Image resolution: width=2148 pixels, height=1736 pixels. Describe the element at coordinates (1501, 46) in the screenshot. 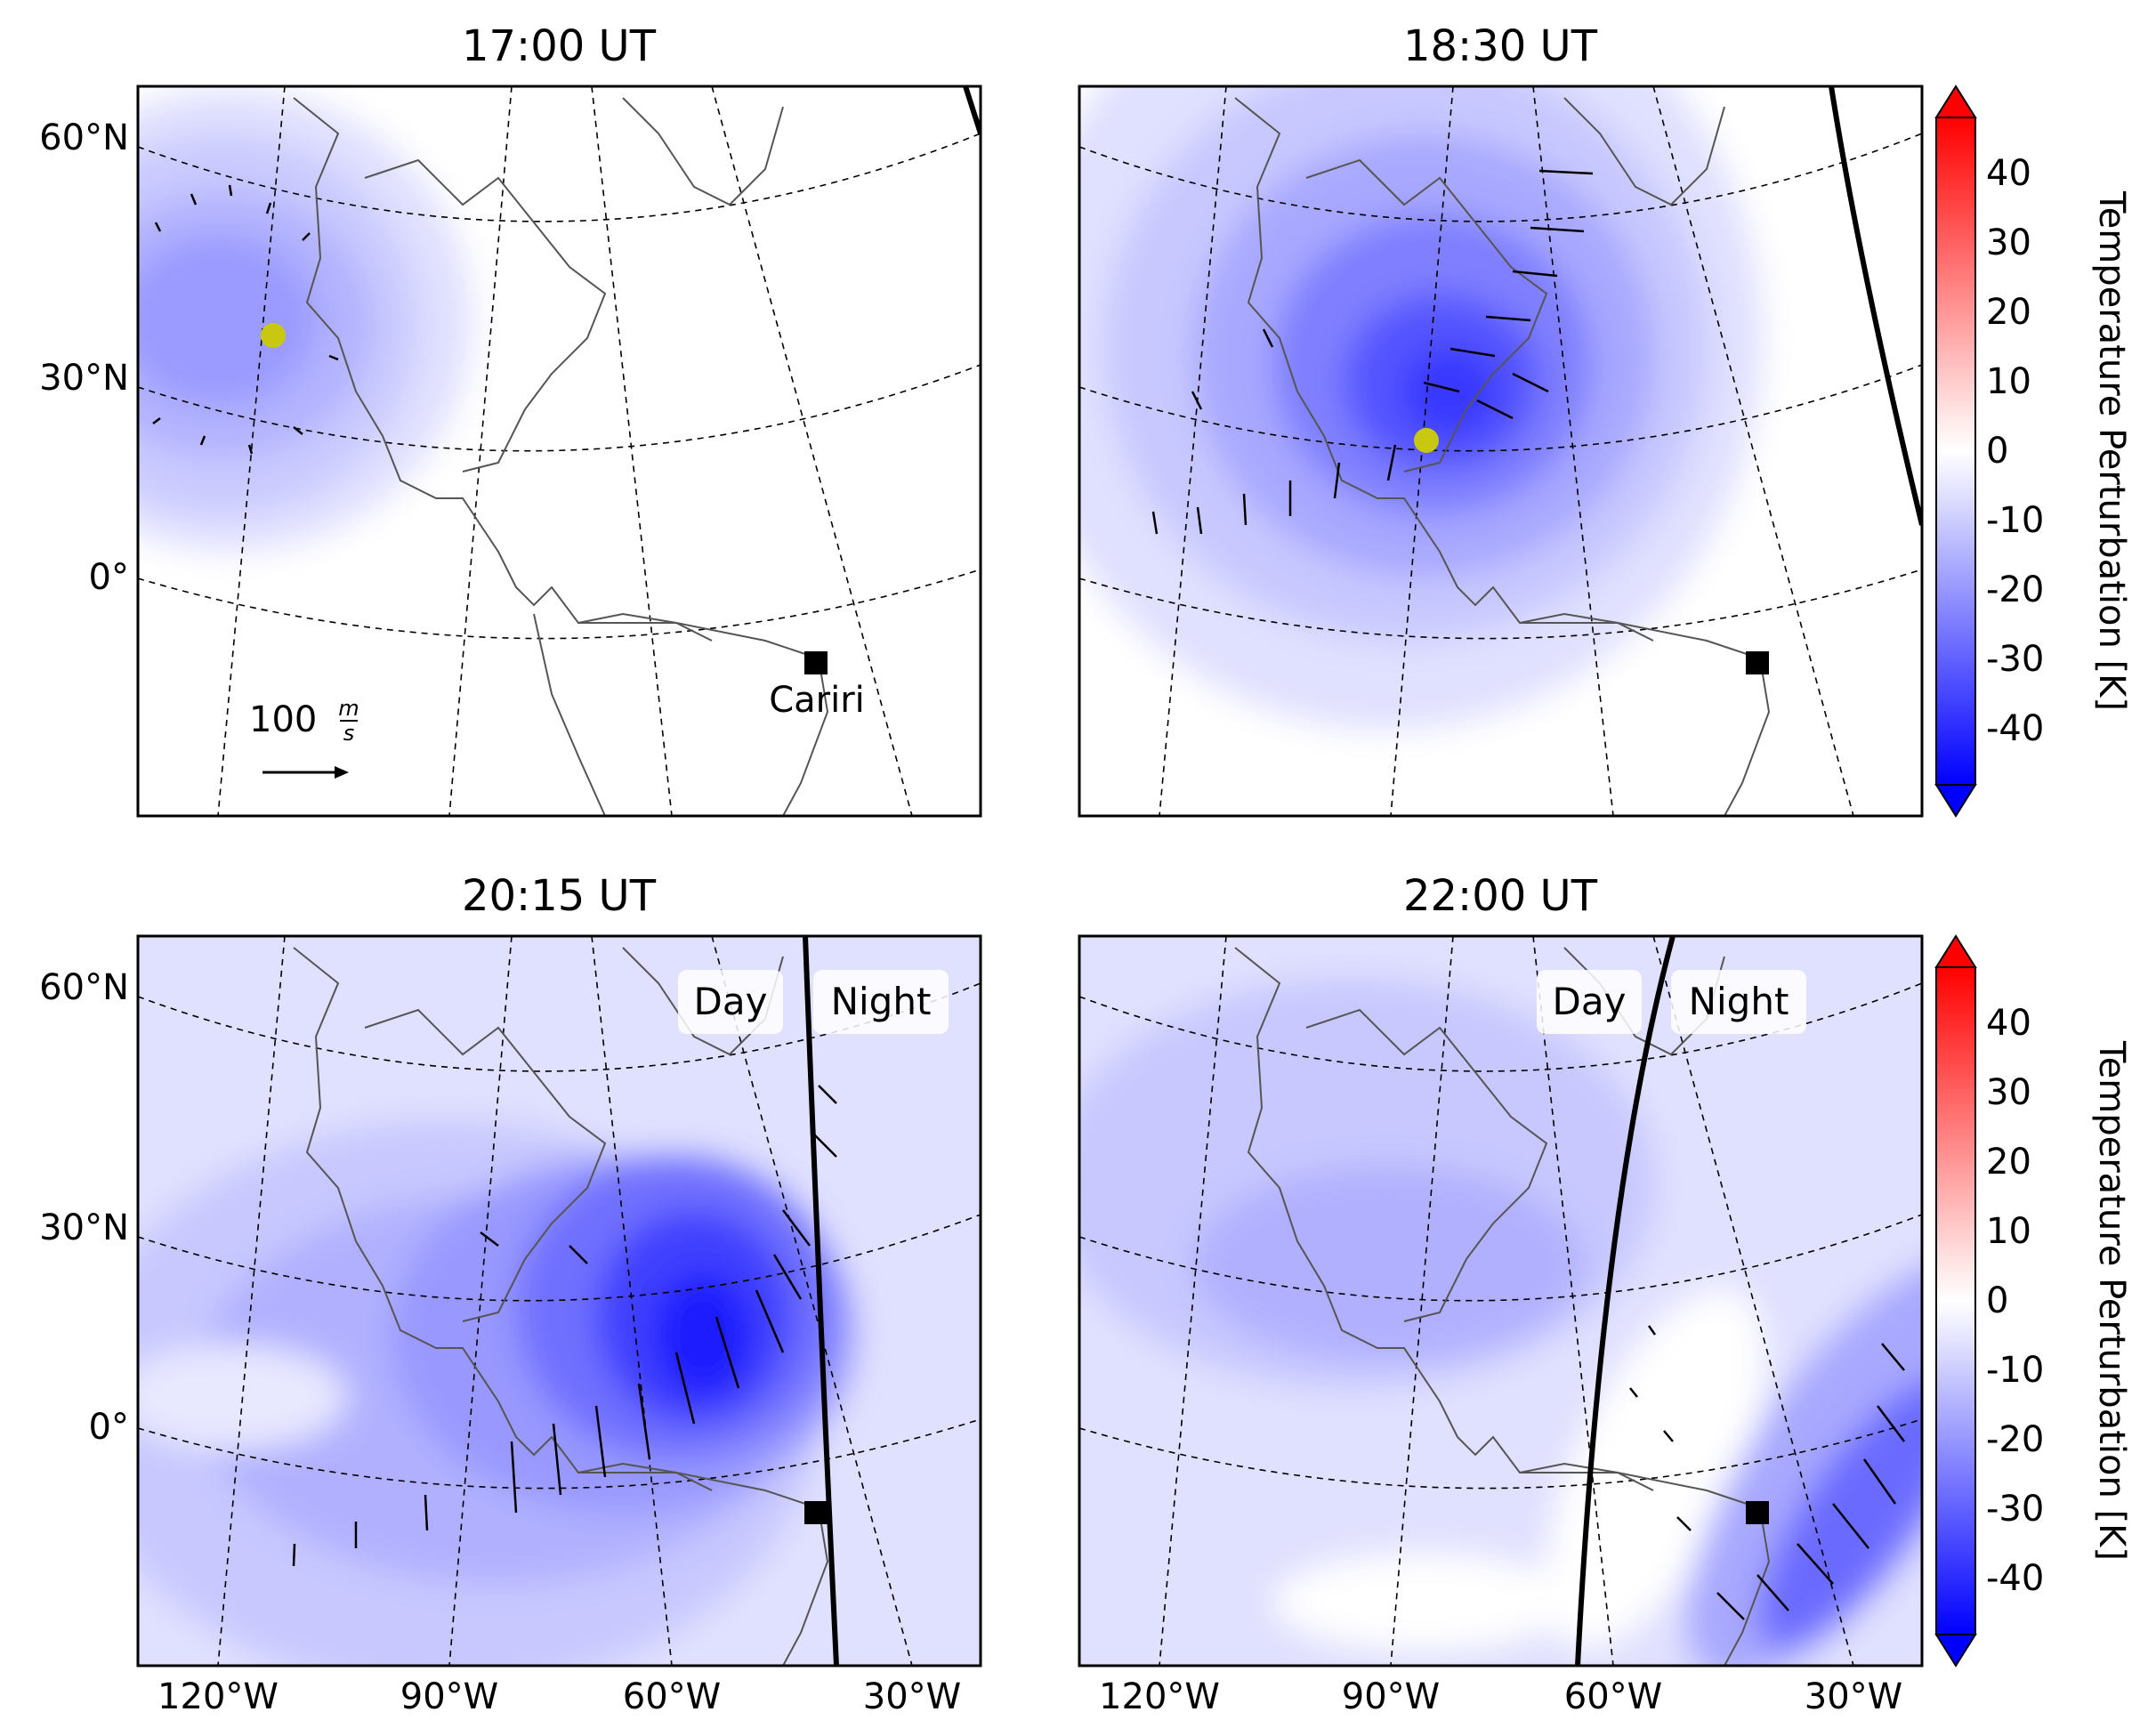

I see `panel-title: 18:30 UT` at that location.